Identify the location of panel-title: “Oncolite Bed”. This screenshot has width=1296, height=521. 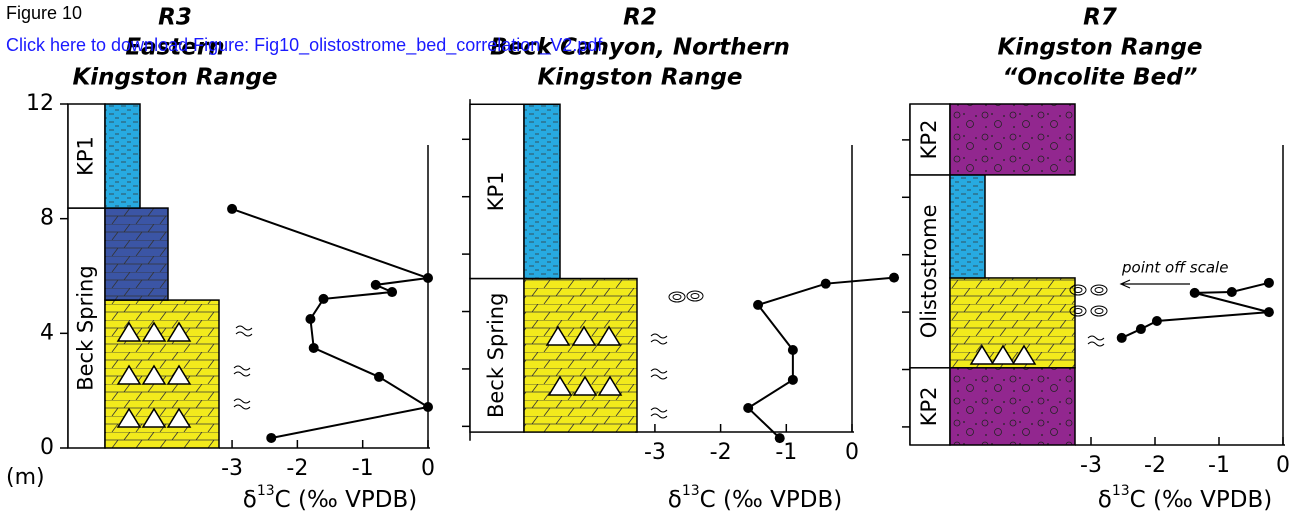
(1100, 78).